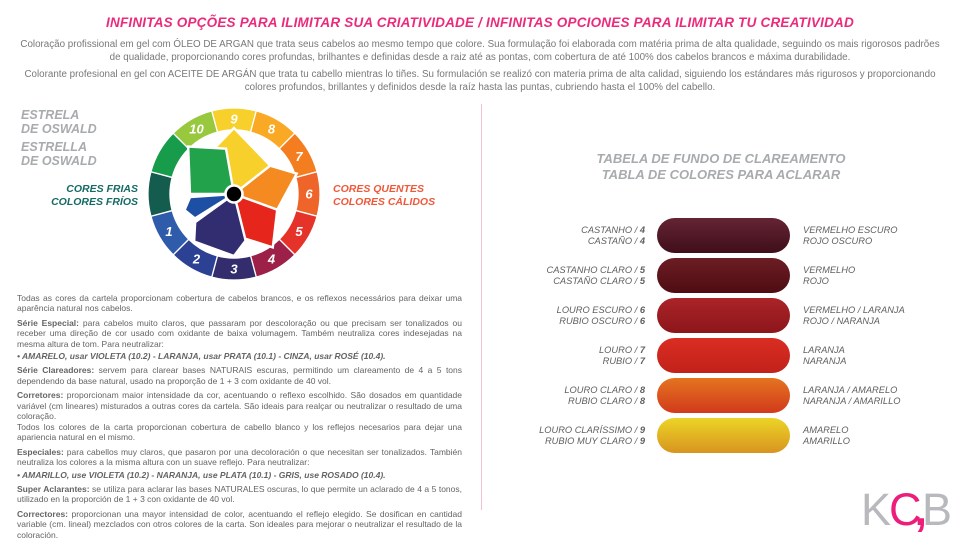 This screenshot has width=960, height=540. I want to click on row-label-line: NARANJA / AMARILLO, so click(852, 400).